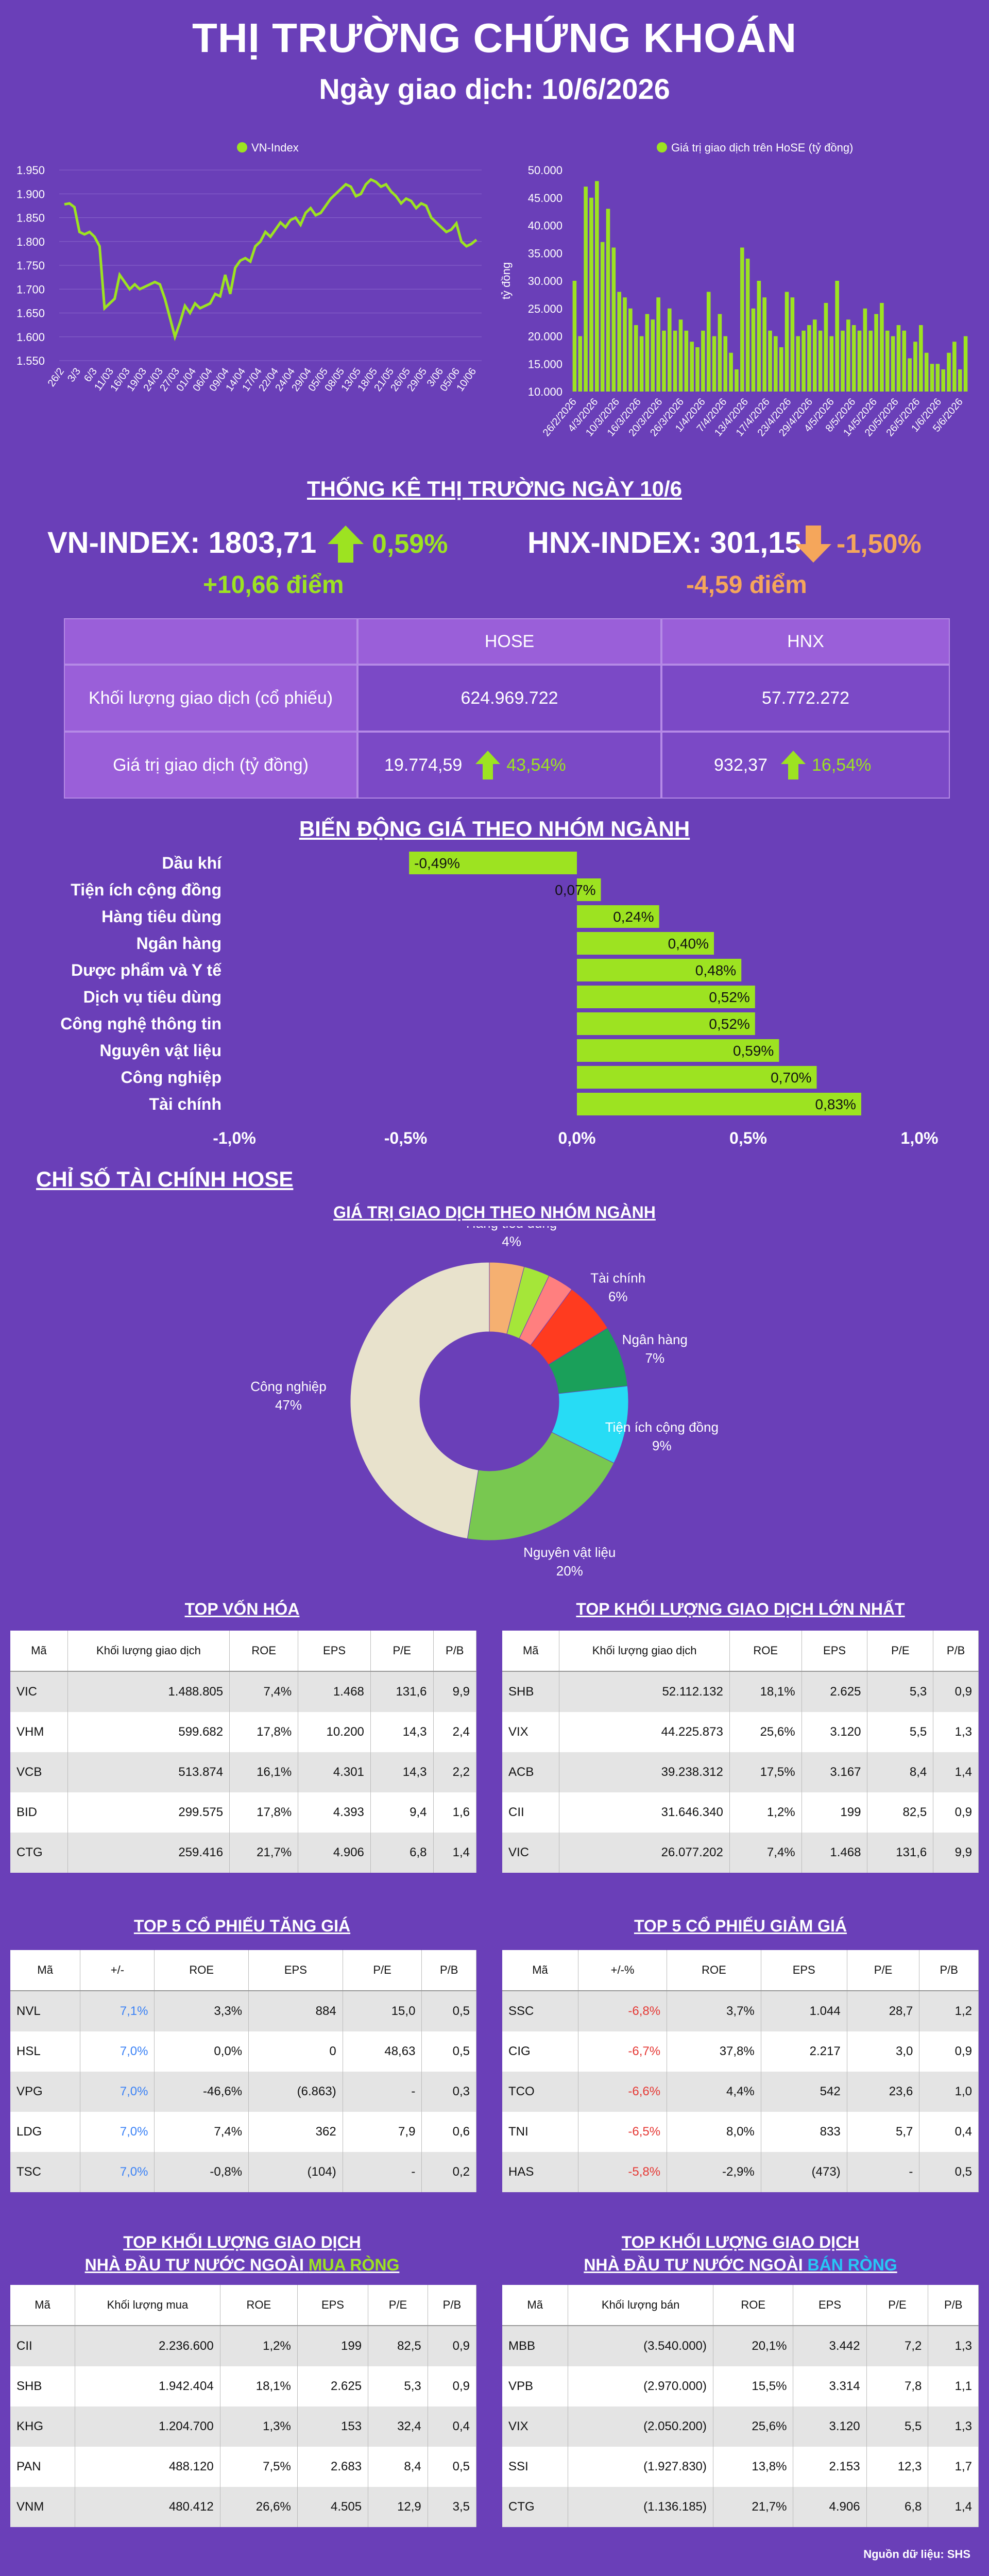 The image size is (989, 2576). I want to click on table-cell: -2,9%, so click(714, 2172).